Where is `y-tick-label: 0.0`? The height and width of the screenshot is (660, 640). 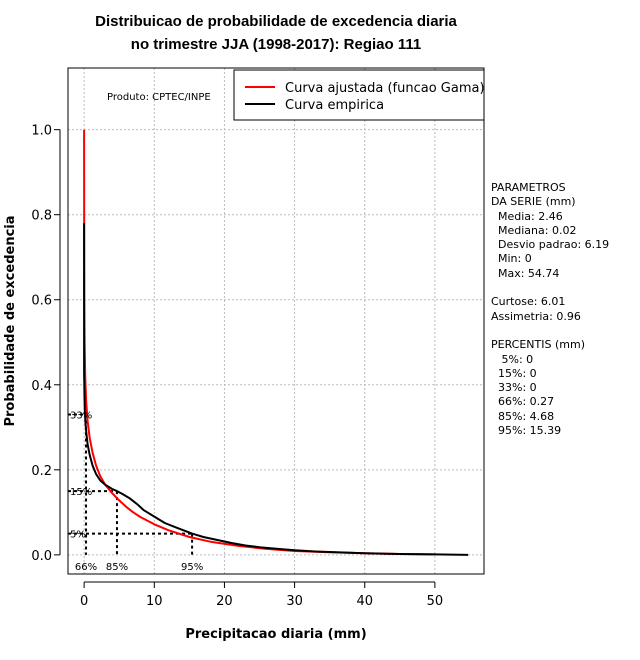 y-tick-label: 0.0 is located at coordinates (41, 556).